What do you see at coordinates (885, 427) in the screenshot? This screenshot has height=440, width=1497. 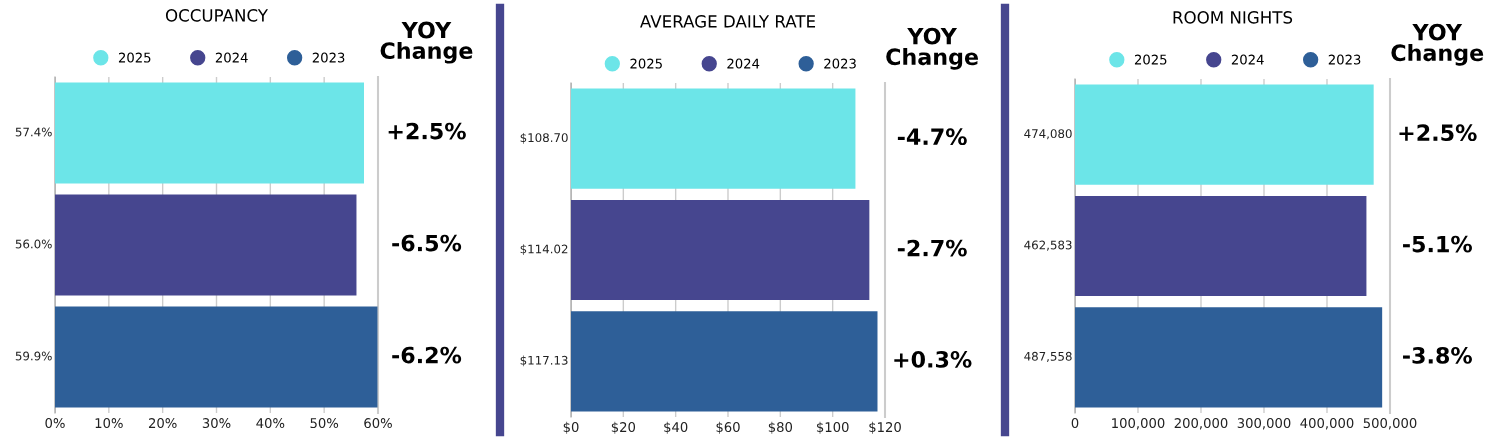 I see `x-tick-label: $120` at bounding box center [885, 427].